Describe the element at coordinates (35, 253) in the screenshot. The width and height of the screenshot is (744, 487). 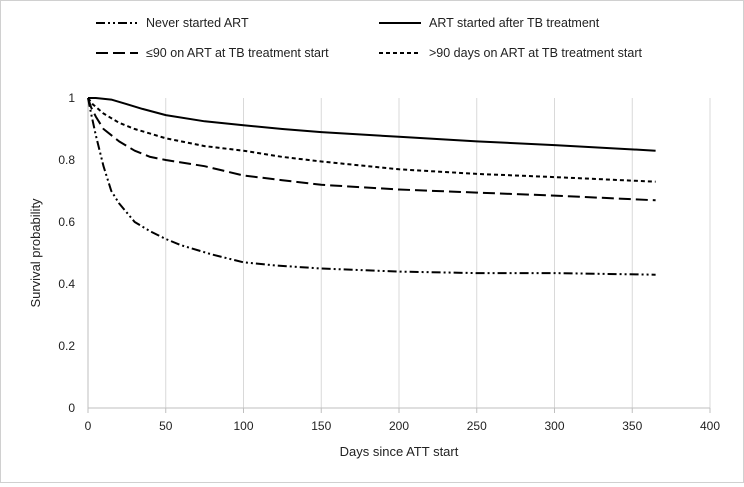
I see `y-axis-label: Survival probability` at that location.